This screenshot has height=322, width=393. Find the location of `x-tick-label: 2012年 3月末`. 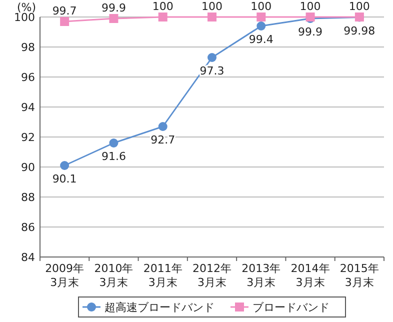

x-tick-label: 2012年 3月末 is located at coordinates (212, 275).